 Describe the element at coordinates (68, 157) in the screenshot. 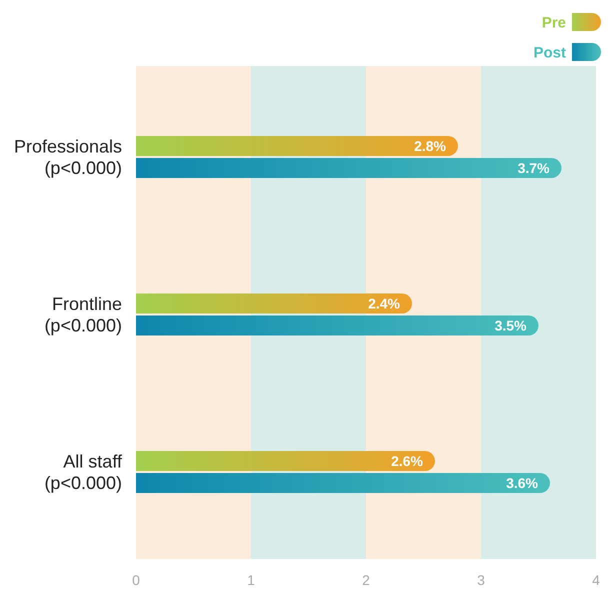

I see `y-tick-label: Professionals (p<0.000)` at that location.